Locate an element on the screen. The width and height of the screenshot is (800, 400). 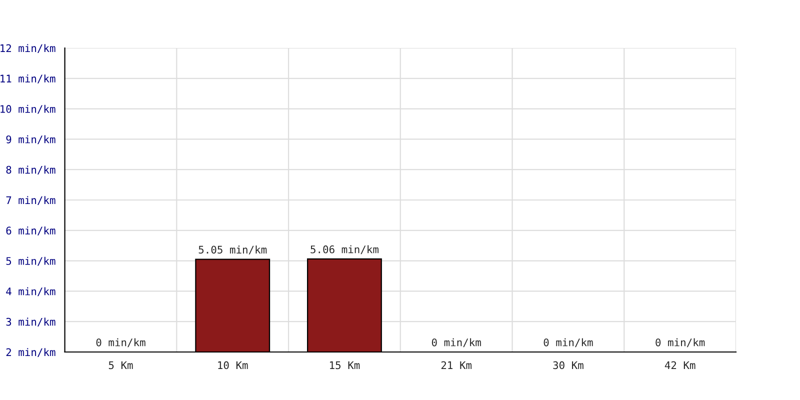
y-tick-label: 7 min/km is located at coordinates (31, 200).